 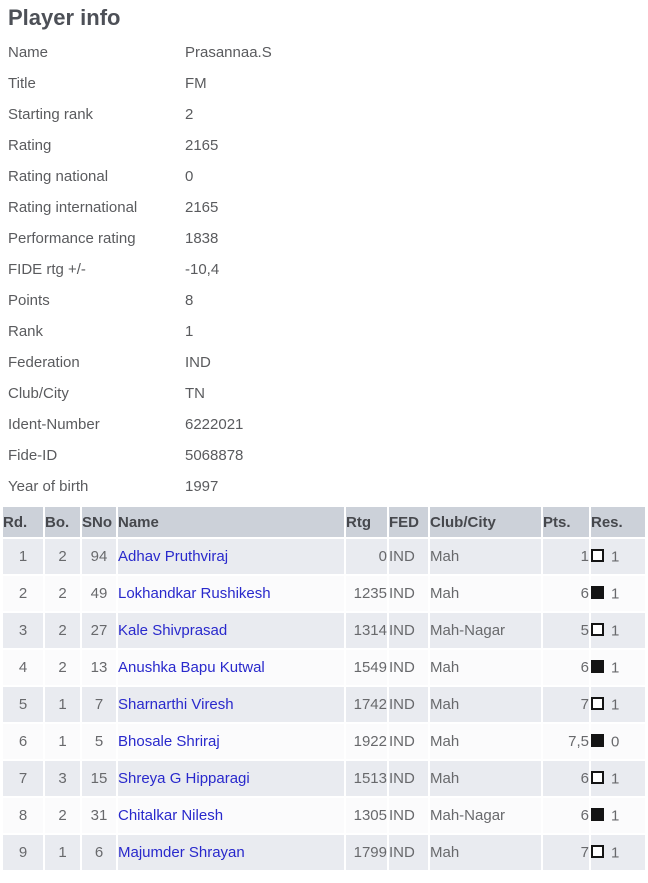 What do you see at coordinates (328, 455) in the screenshot?
I see `info-row: Fide-ID 5068878` at bounding box center [328, 455].